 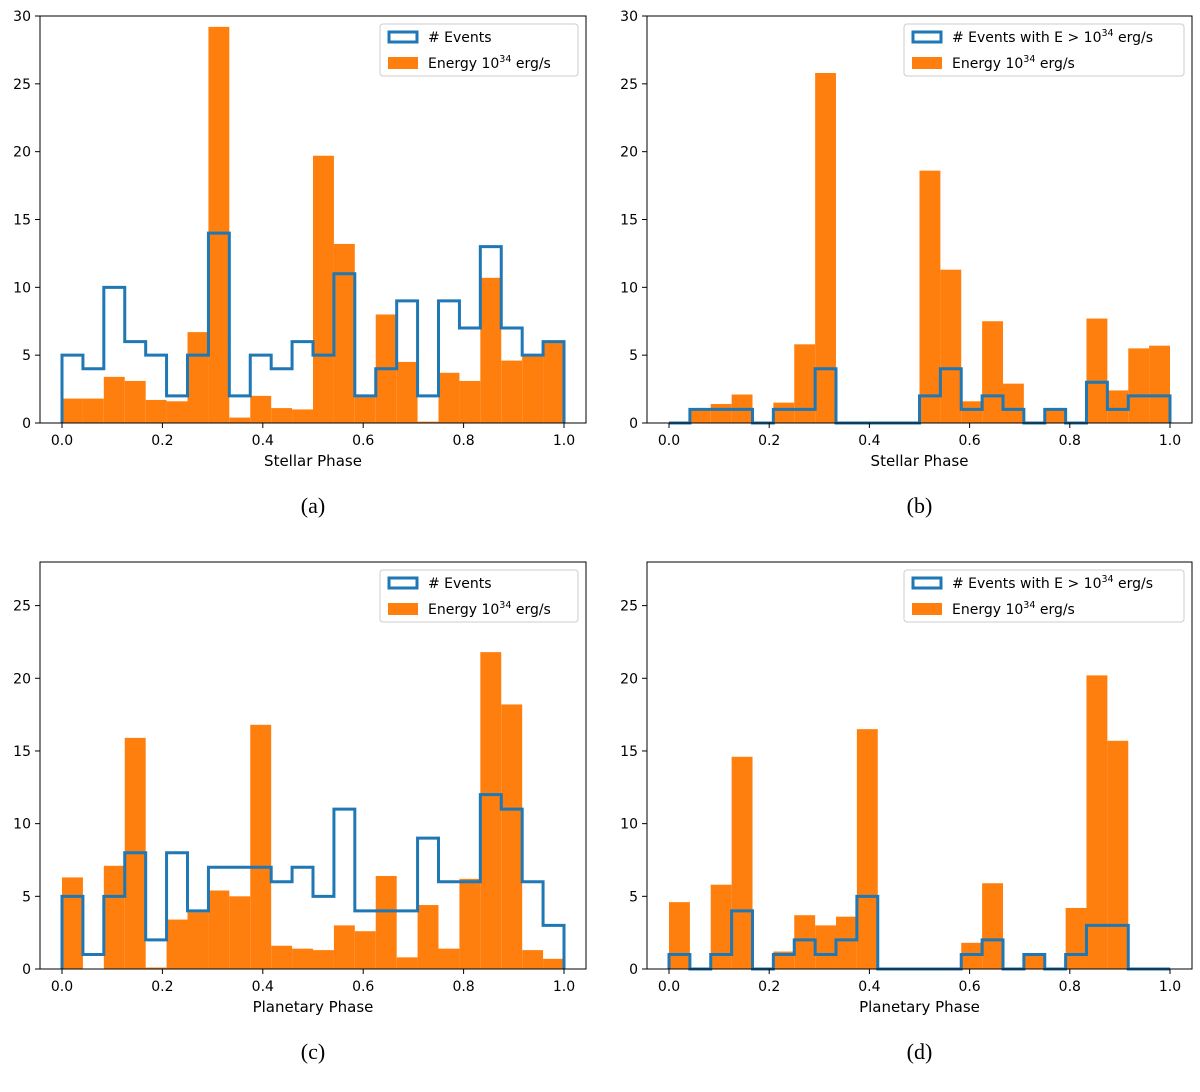 What do you see at coordinates (26, 356) in the screenshot?
I see `y-tick-label: 5` at bounding box center [26, 356].